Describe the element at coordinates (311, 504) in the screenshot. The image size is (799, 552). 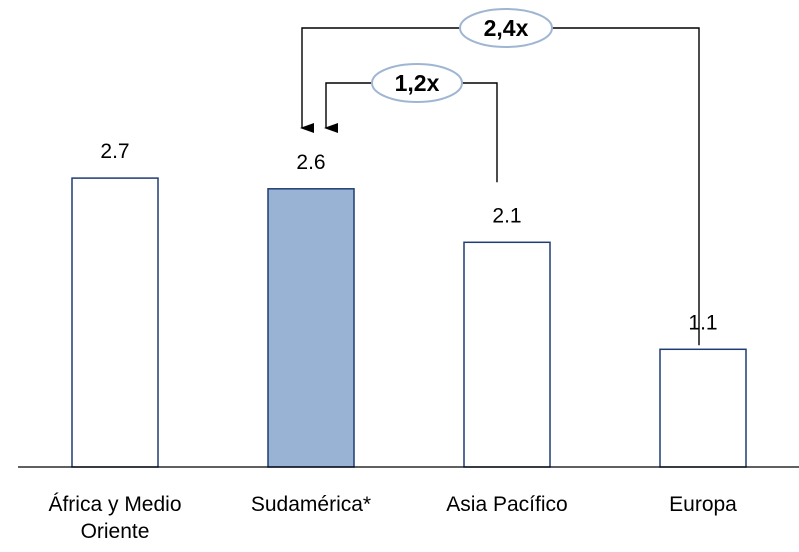
I see `x-tick-label-2: Sudamérica*` at that location.